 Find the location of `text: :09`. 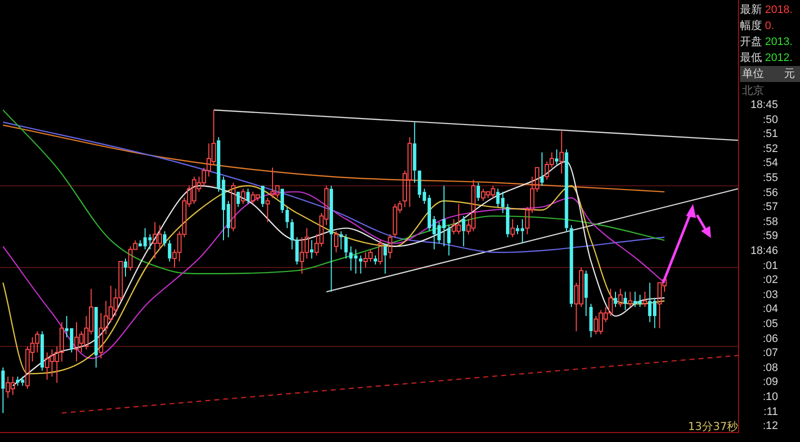

text: :09 is located at coordinates (770, 382).